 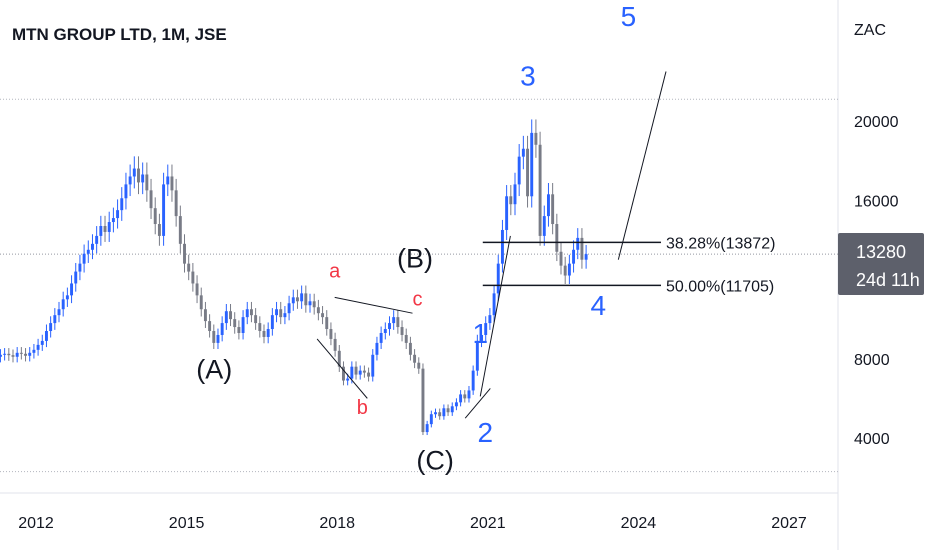 What do you see at coordinates (480, 333) in the screenshot?
I see `wave-label: 1` at bounding box center [480, 333].